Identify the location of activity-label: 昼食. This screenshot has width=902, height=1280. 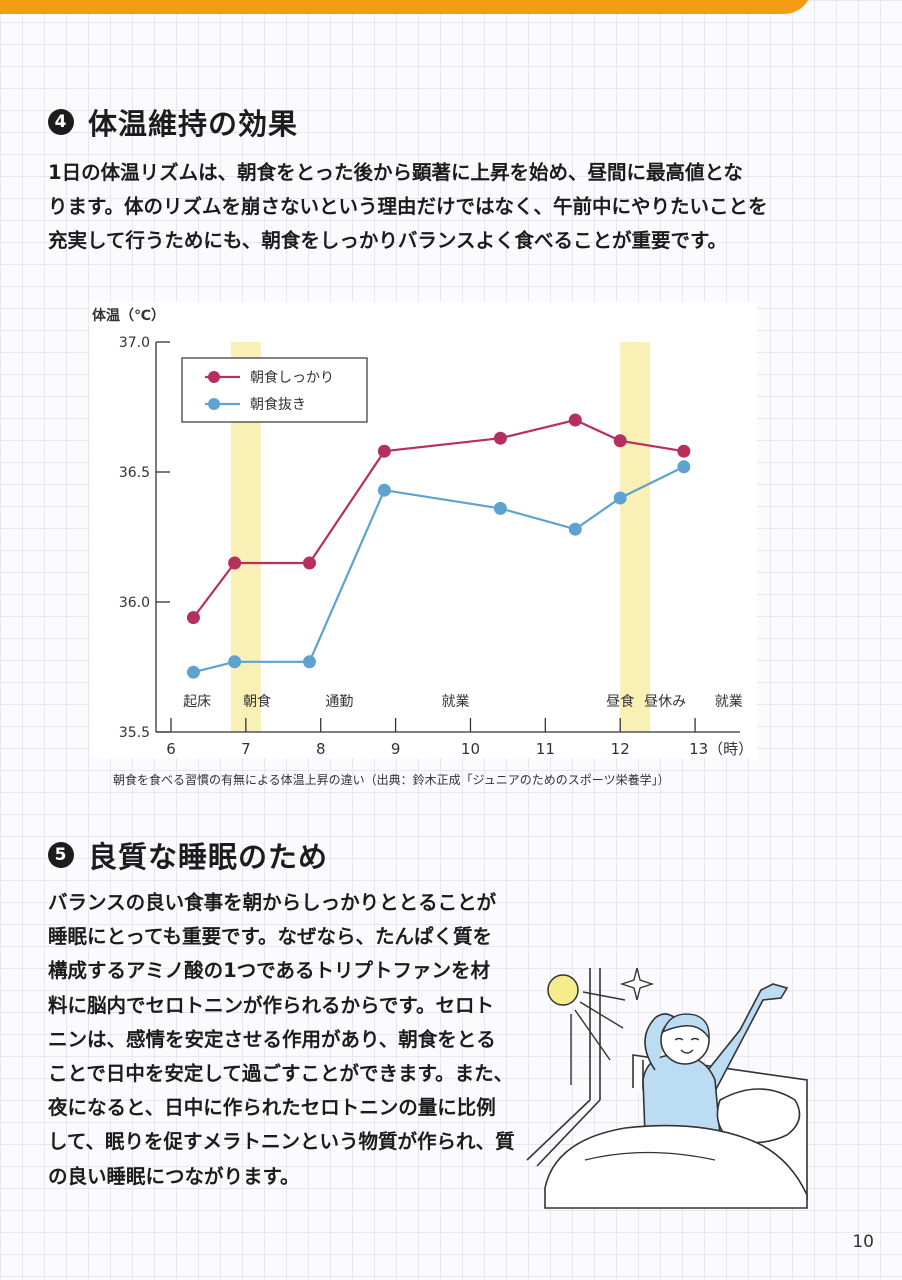
(620, 701).